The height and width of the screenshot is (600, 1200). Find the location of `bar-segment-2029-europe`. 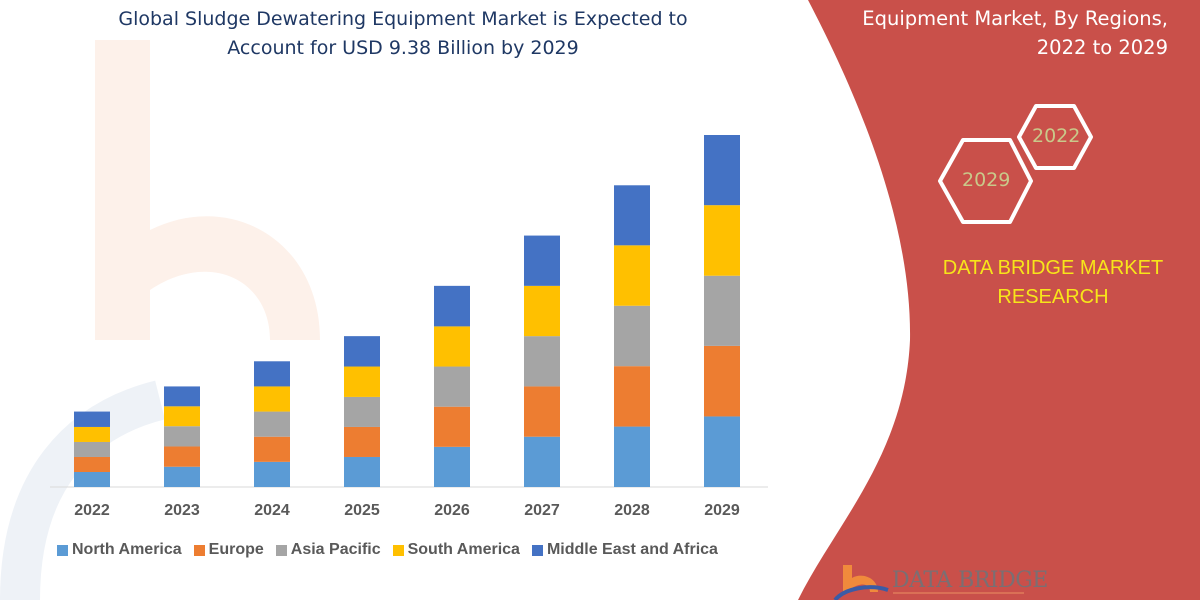

bar-segment-2029-europe is located at coordinates (722, 381).